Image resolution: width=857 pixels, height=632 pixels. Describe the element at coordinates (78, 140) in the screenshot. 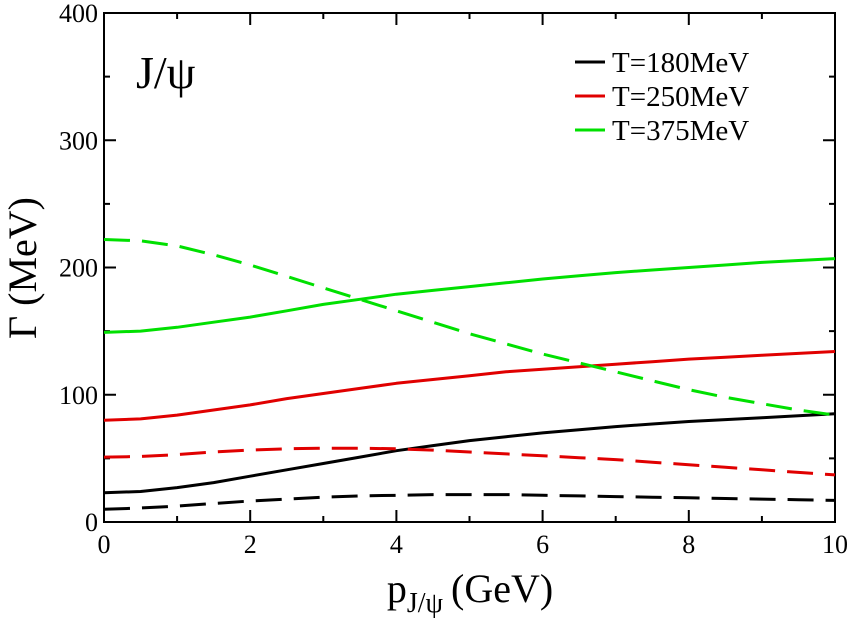

I see `y-tick-label: 300` at that location.